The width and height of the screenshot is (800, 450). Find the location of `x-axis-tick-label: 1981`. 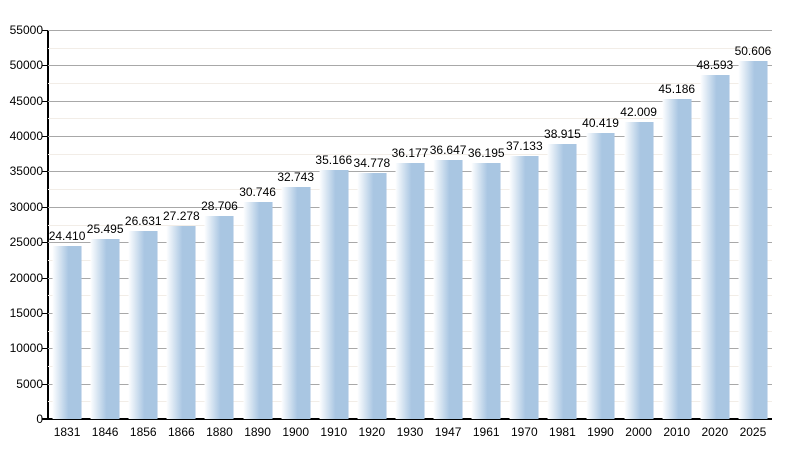

x-axis-tick-label: 1981 is located at coordinates (562, 432).